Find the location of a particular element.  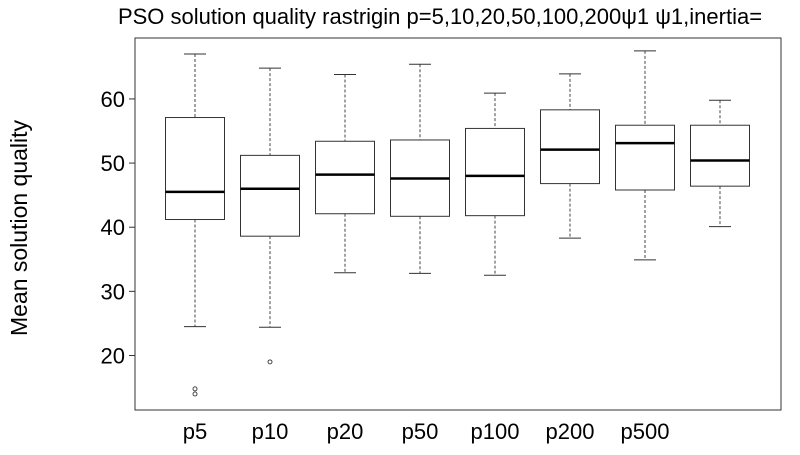

x-tick-label: p20 is located at coordinates (345, 431).